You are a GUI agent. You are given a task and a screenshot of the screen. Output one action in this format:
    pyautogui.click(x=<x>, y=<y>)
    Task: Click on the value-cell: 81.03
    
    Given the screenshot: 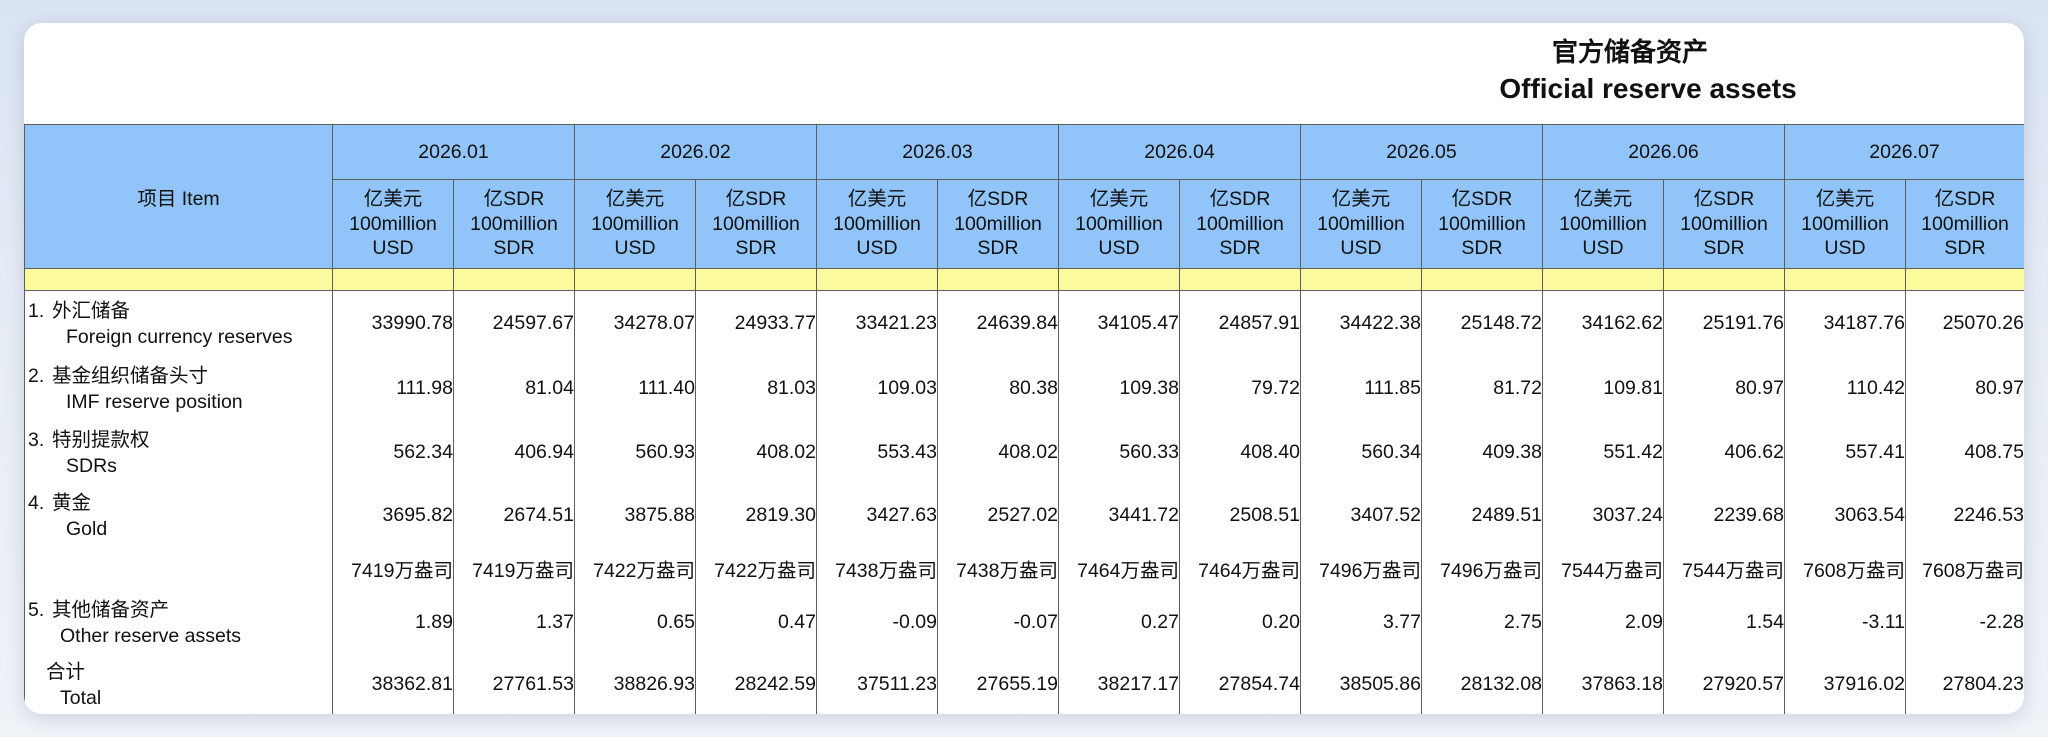 What is the action you would take?
    pyautogui.click(x=756, y=388)
    